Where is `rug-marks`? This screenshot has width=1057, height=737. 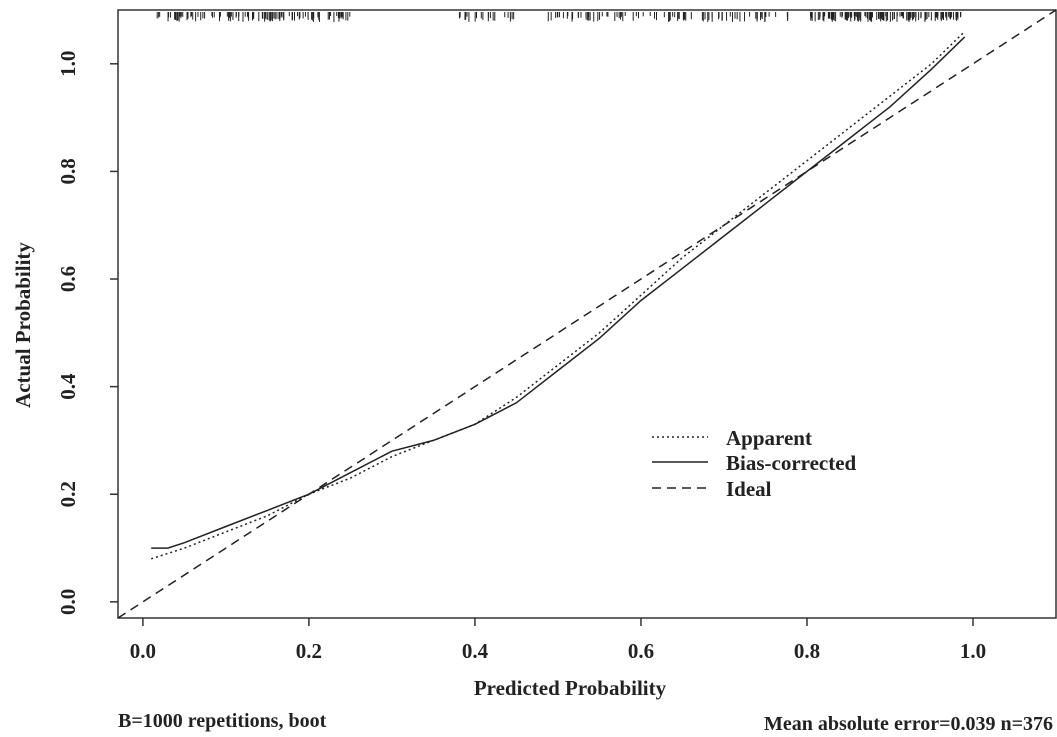 rug-marks is located at coordinates (559, 17).